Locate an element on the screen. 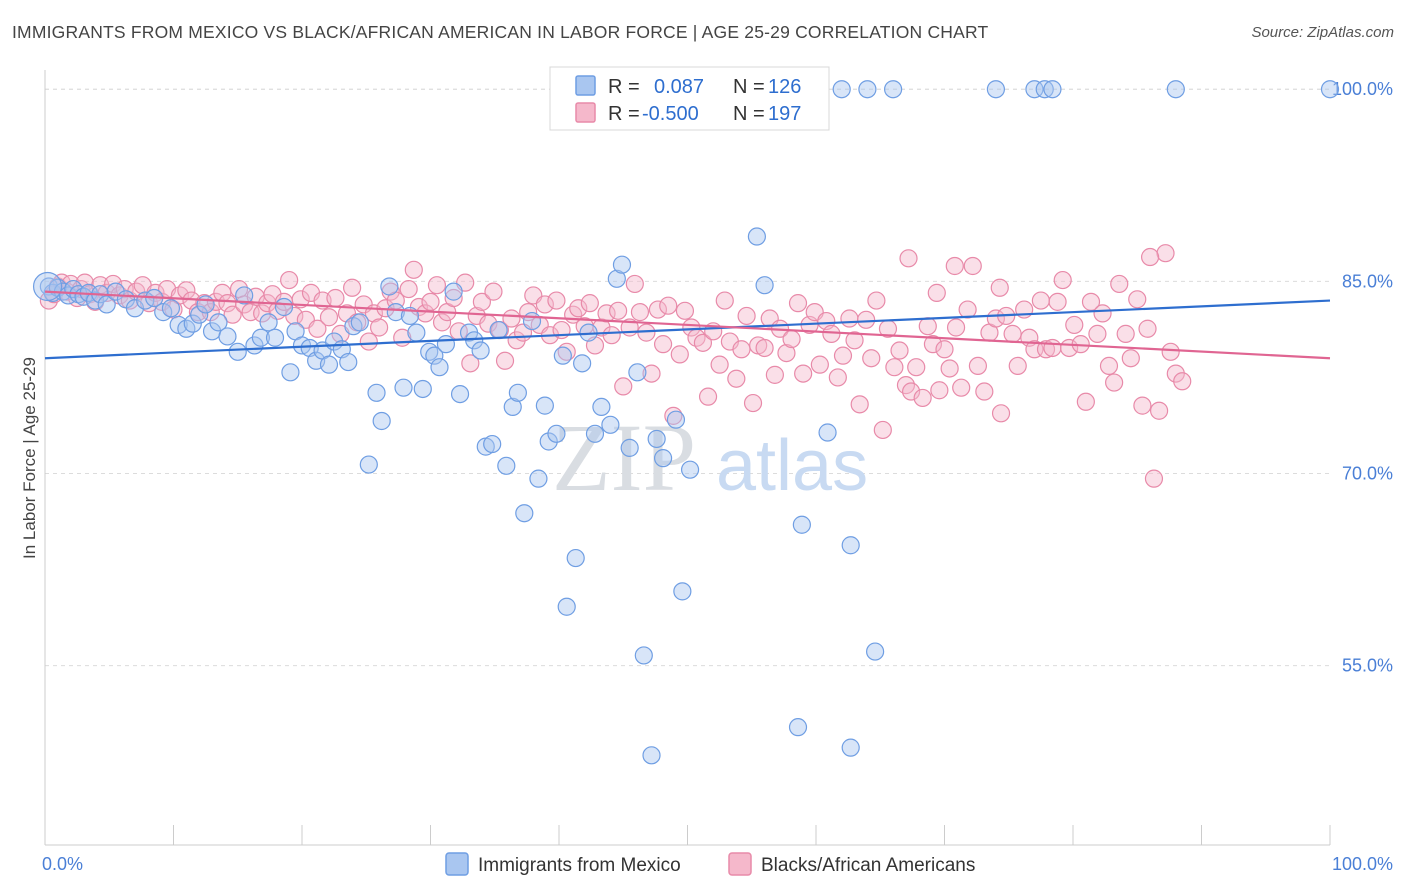 Image resolution: width=1406 pixels, height=892 pixels. trend-layer is located at coordinates (687, 325).